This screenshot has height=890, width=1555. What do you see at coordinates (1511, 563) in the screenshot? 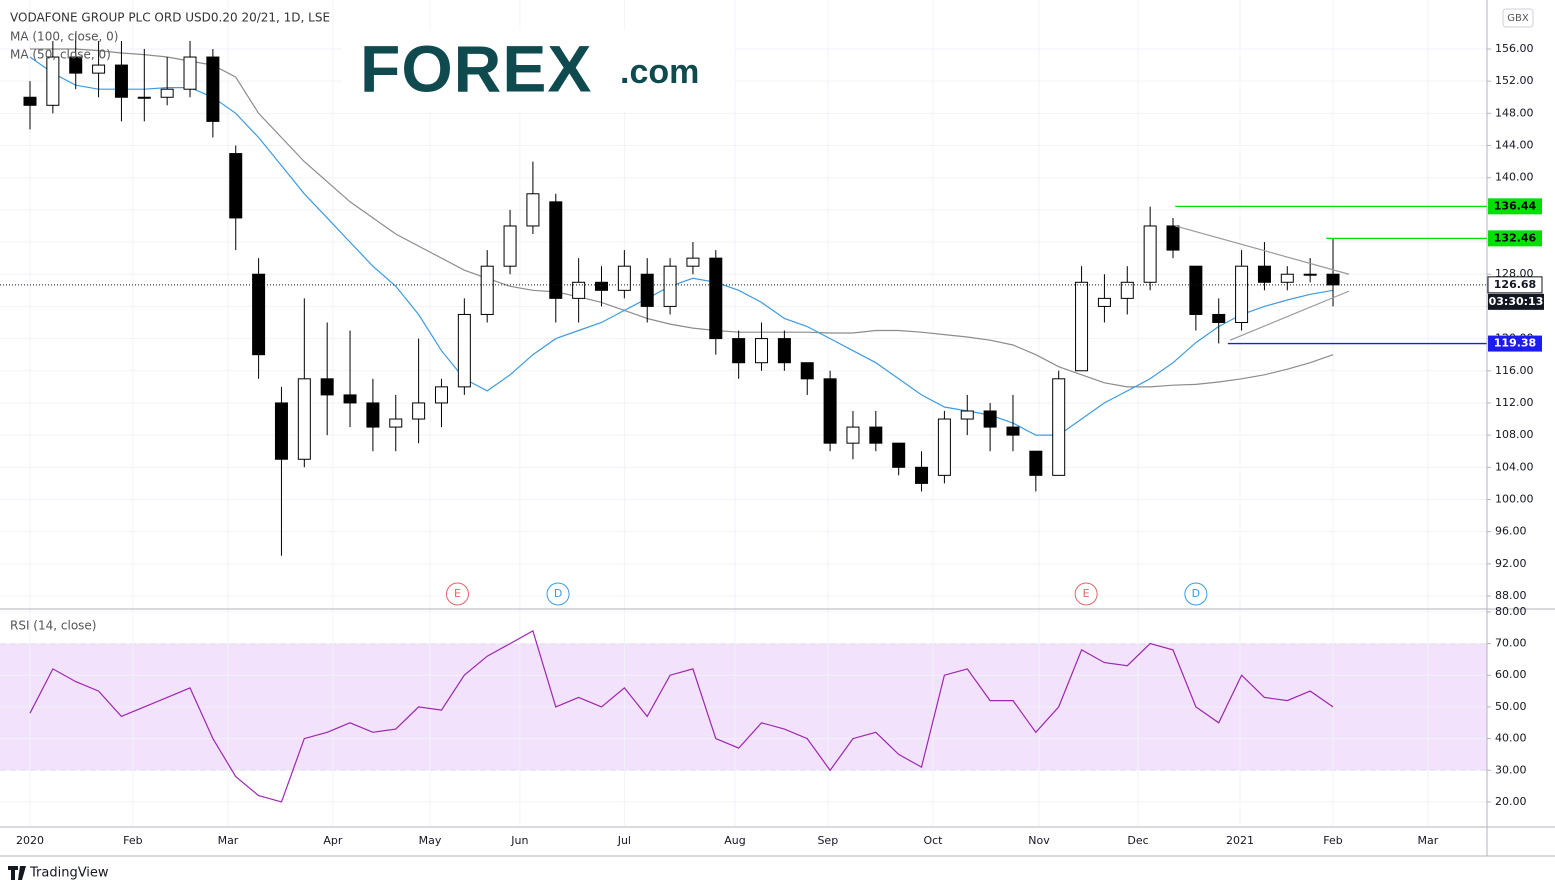
I see `y-tick-label: 92.00` at bounding box center [1511, 563].